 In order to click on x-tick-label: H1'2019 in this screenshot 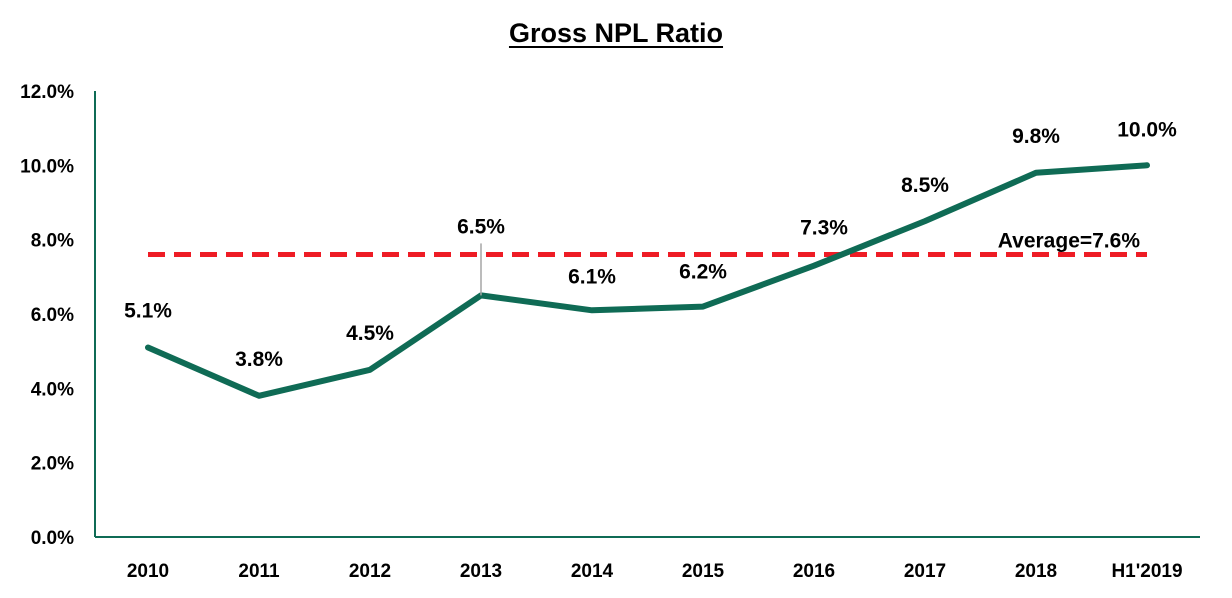, I will do `click(1146, 571)`.